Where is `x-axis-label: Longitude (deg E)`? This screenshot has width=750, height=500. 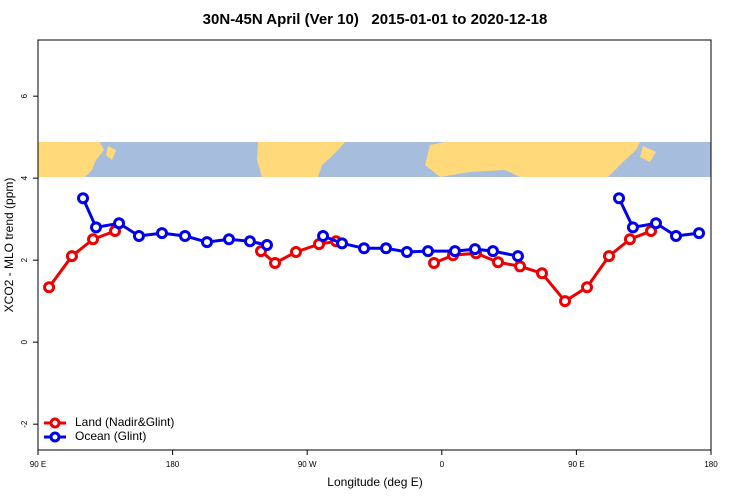 x-axis-label: Longitude (deg E) is located at coordinates (374, 482).